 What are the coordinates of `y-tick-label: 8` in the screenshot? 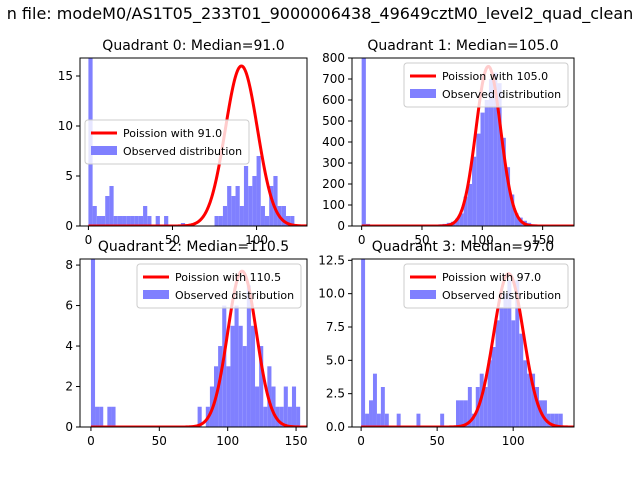 It's located at (69, 265).